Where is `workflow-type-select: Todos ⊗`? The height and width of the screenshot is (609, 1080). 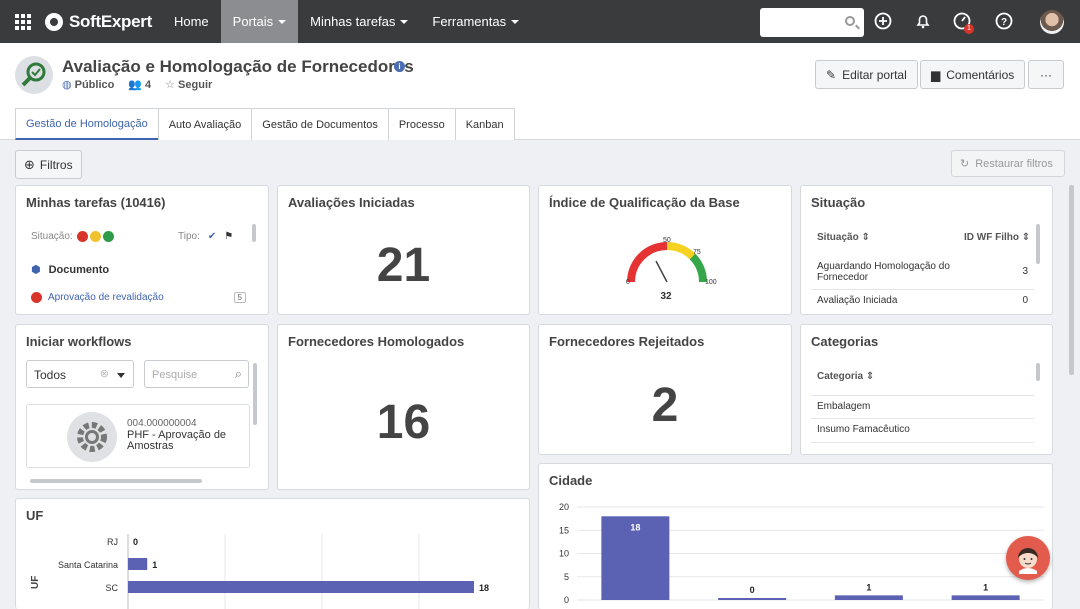
workflow-type-select: Todos ⊗ is located at coordinates (80, 374).